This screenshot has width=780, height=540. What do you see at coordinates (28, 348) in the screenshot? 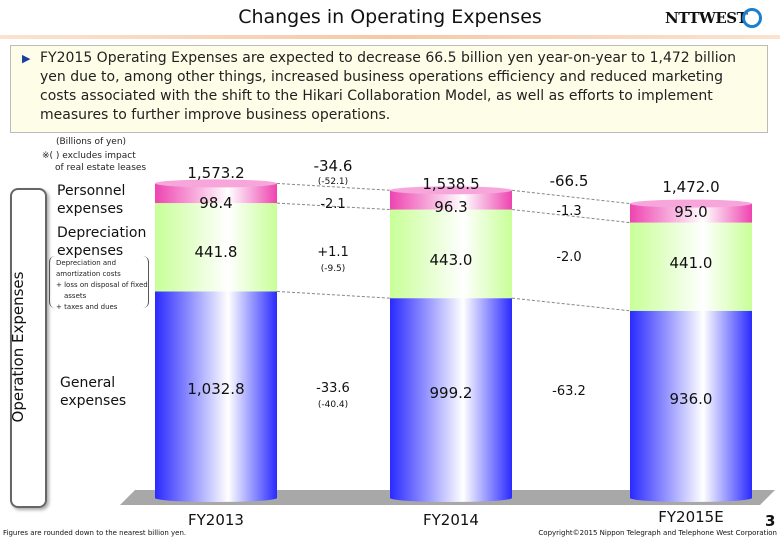
I see `operation-expenses-box` at bounding box center [28, 348].